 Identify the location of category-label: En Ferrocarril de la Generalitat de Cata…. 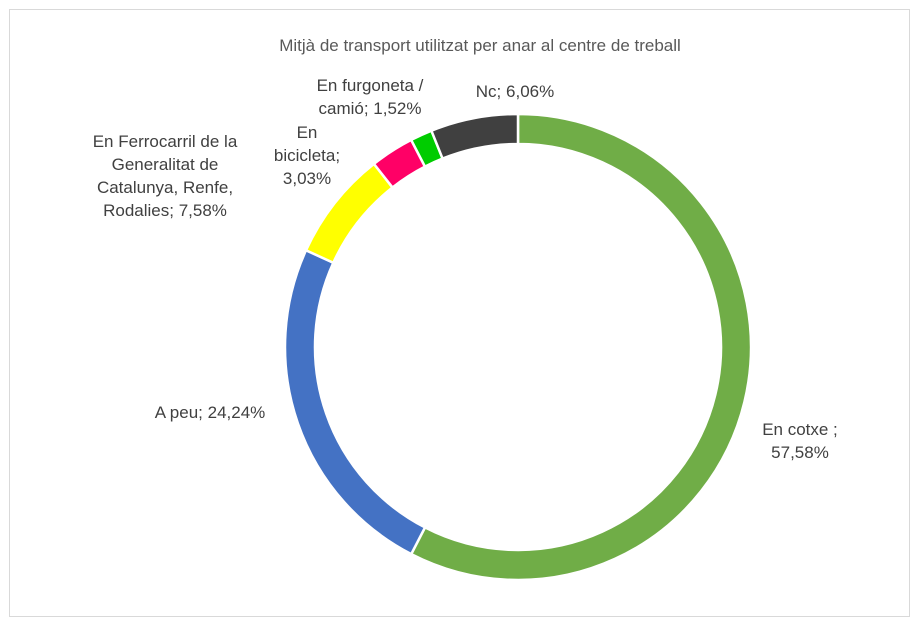
(165, 176).